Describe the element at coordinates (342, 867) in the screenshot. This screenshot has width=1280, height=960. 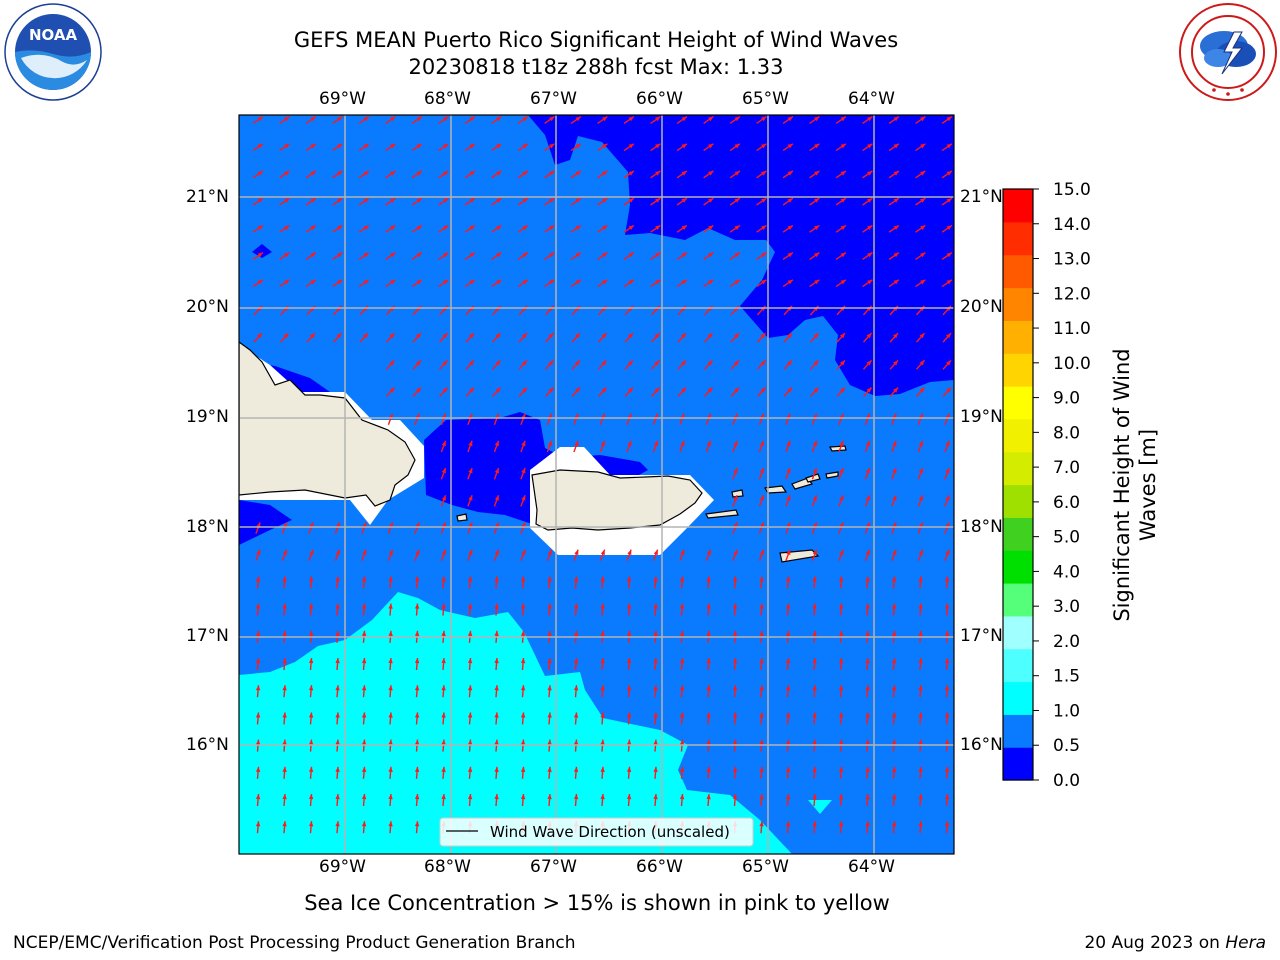
I see `lon-label-bottom-69w: 69°W` at that location.